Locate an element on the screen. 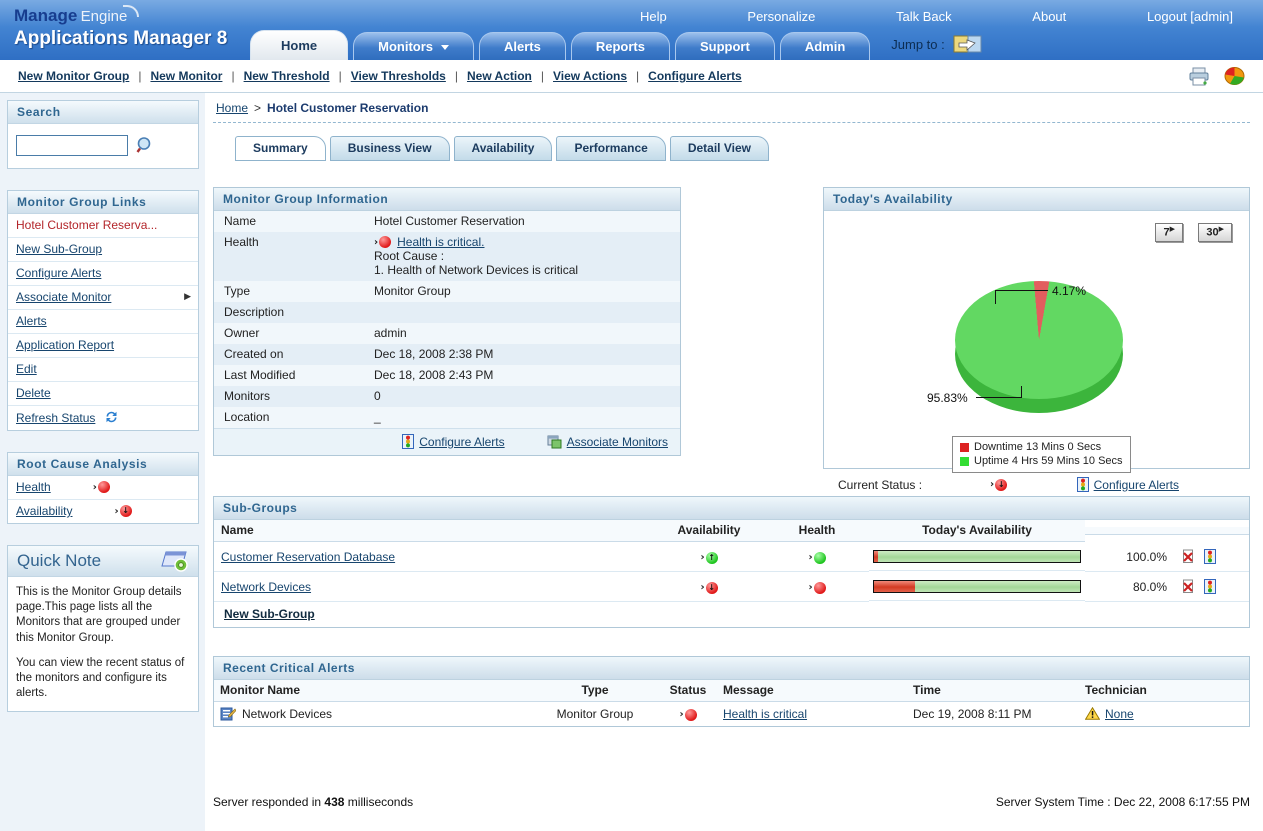 This screenshot has height=831, width=1263. nav-tab-support: Support is located at coordinates (725, 46).